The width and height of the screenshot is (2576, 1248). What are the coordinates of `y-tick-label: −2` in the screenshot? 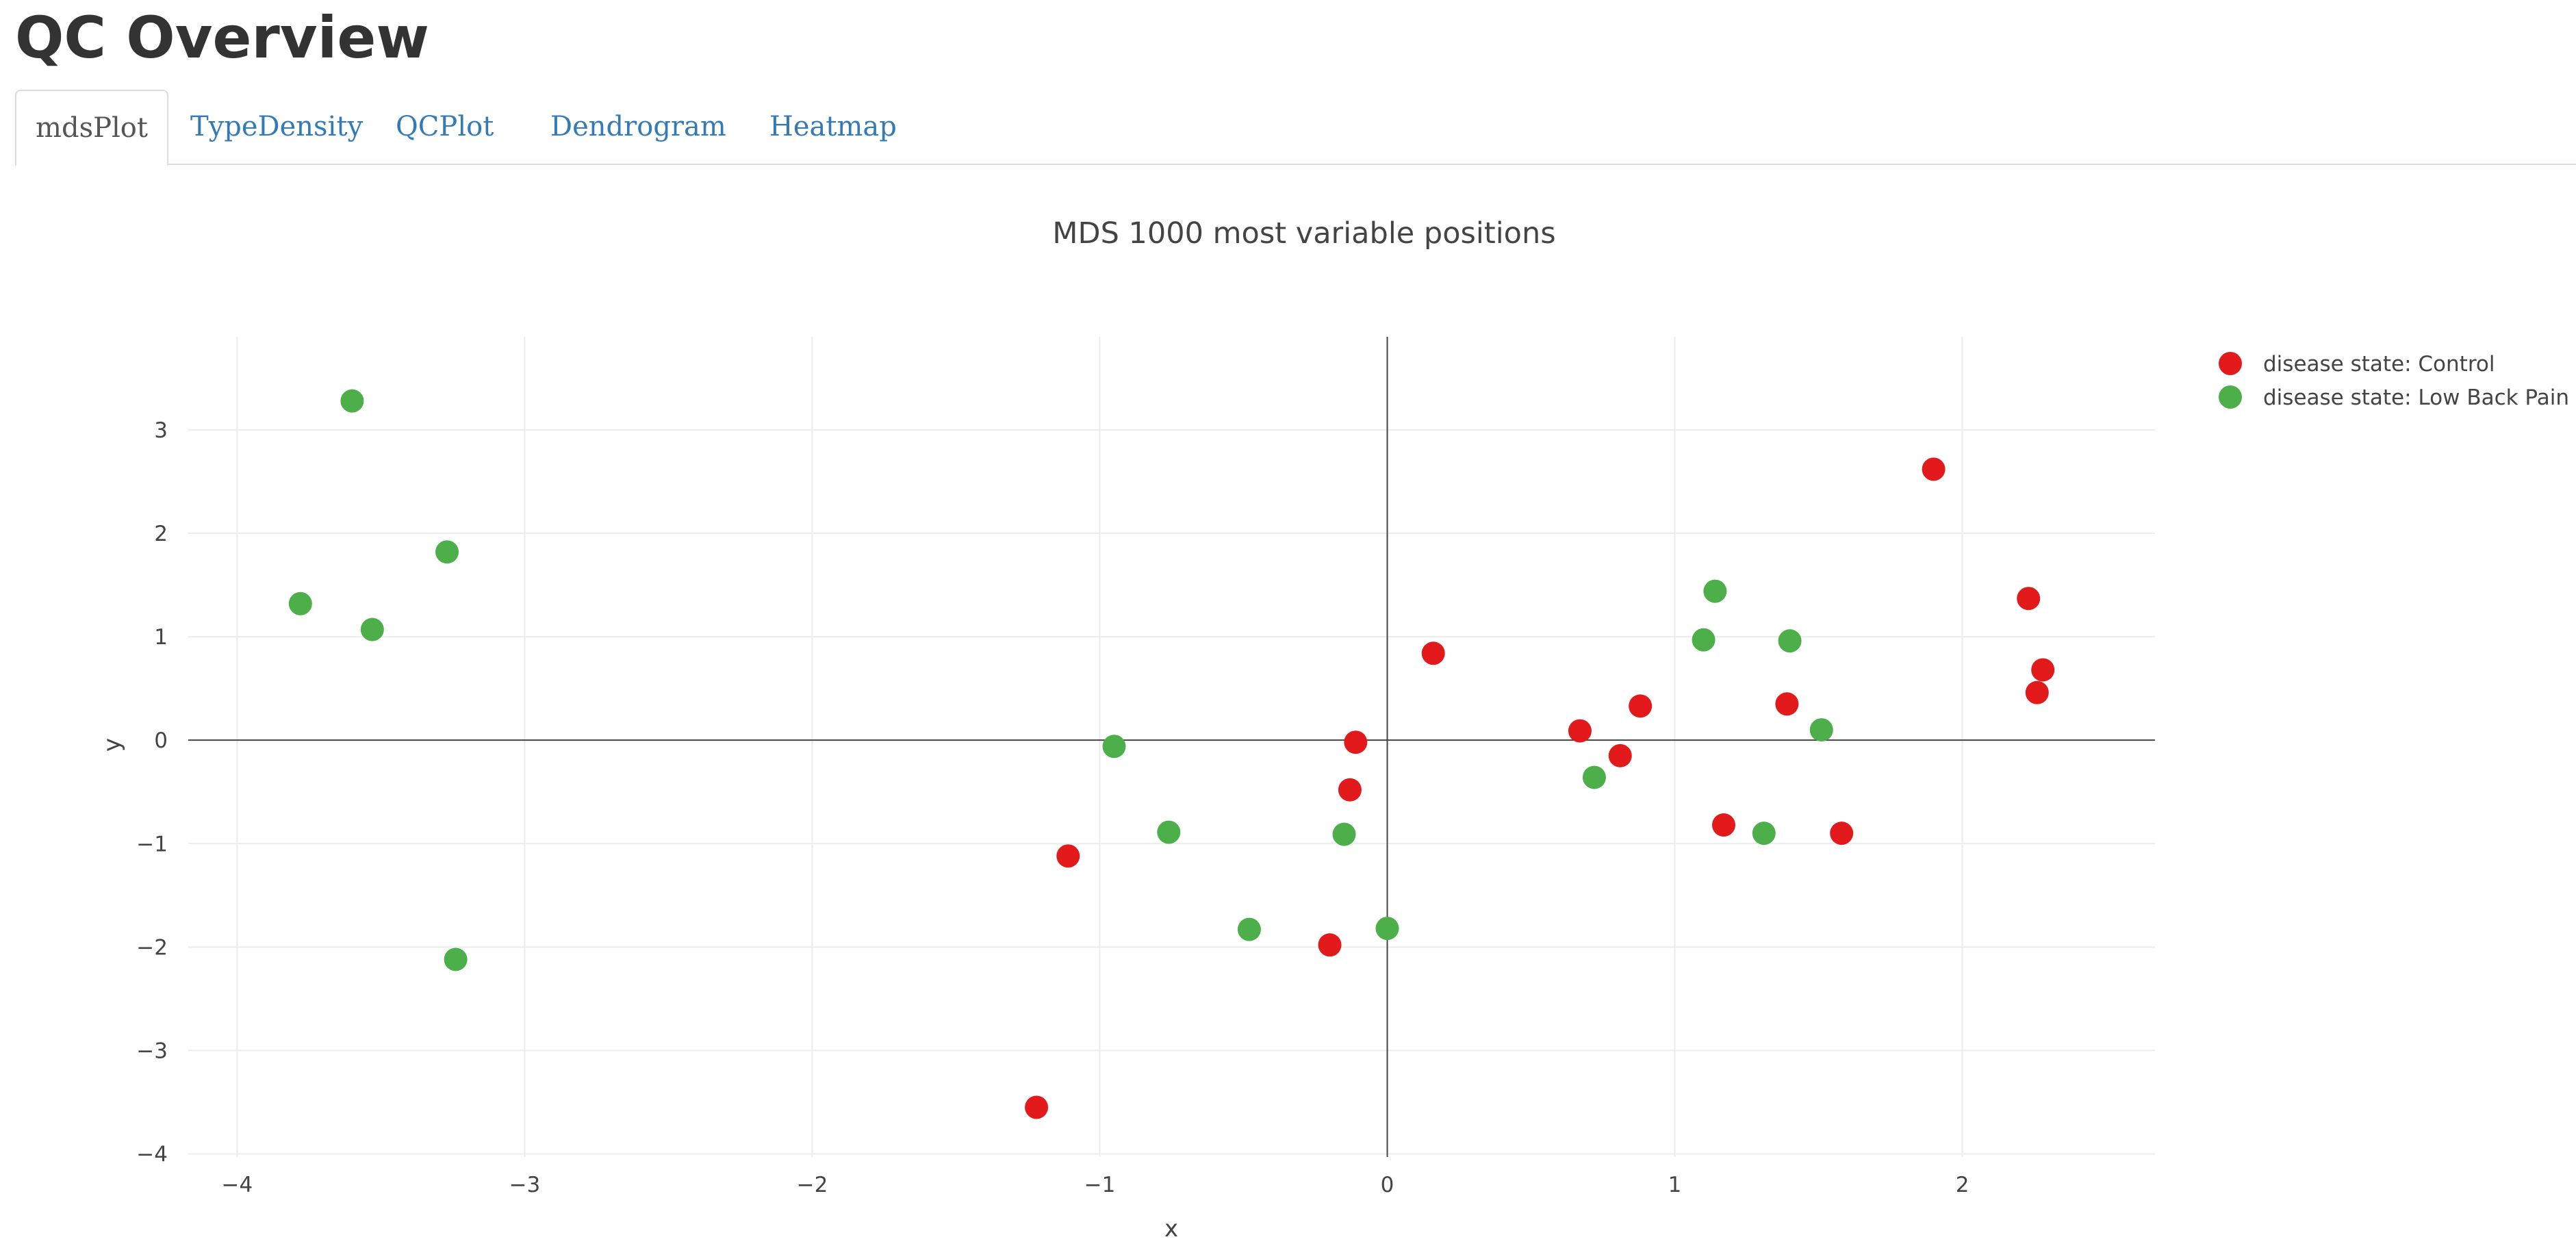 It's located at (152, 947).